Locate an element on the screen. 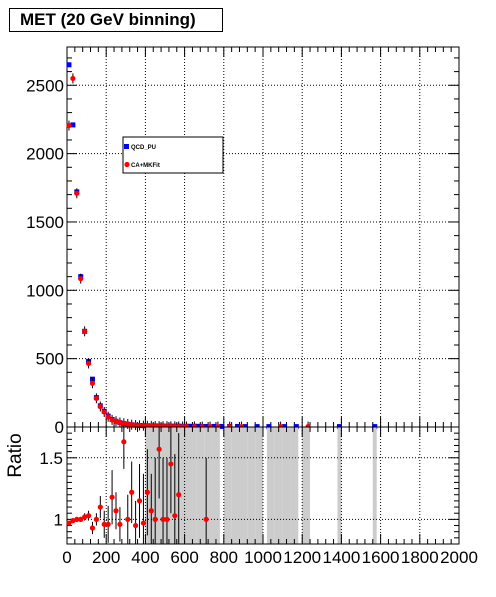 The height and width of the screenshot is (597, 496). legend: QCD_PU CA+MKFit is located at coordinates (173, 155).